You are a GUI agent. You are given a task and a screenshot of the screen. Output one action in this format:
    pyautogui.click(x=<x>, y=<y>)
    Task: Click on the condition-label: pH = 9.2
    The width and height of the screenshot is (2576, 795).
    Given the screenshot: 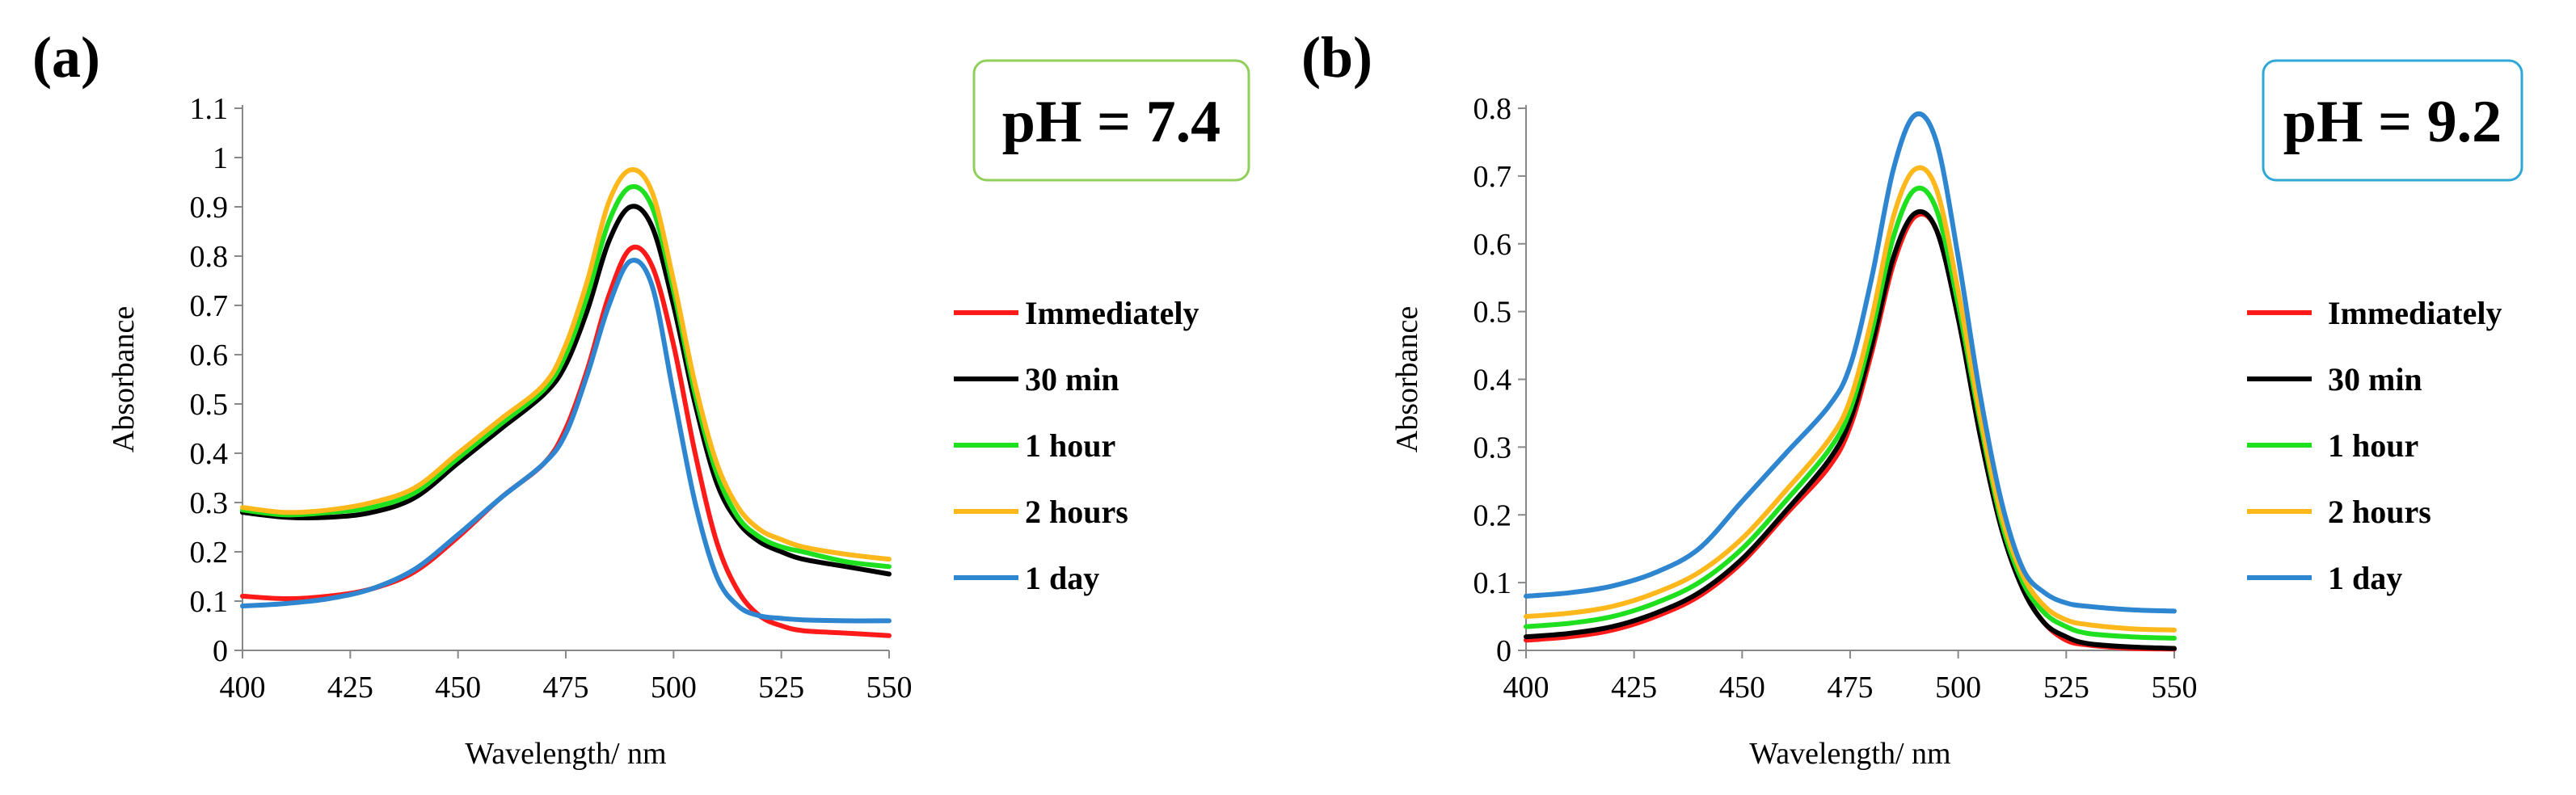 What is the action you would take?
    pyautogui.click(x=2392, y=122)
    